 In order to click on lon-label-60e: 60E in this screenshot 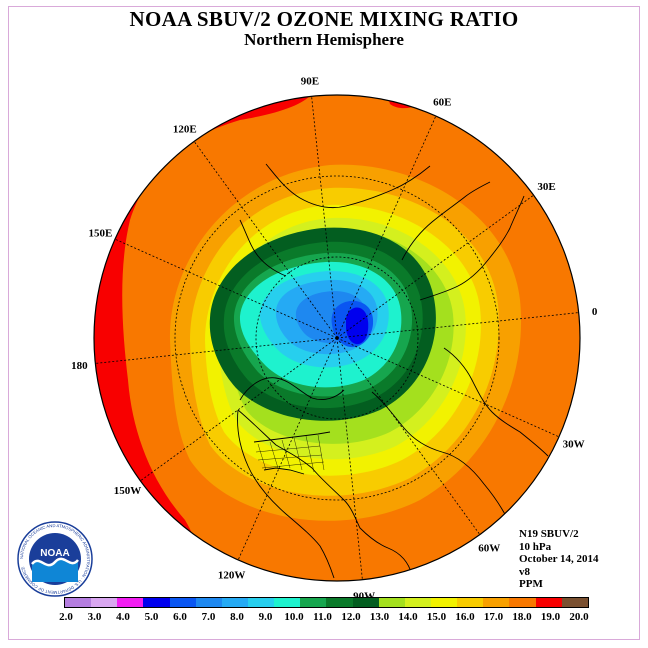, I will do `click(442, 102)`.